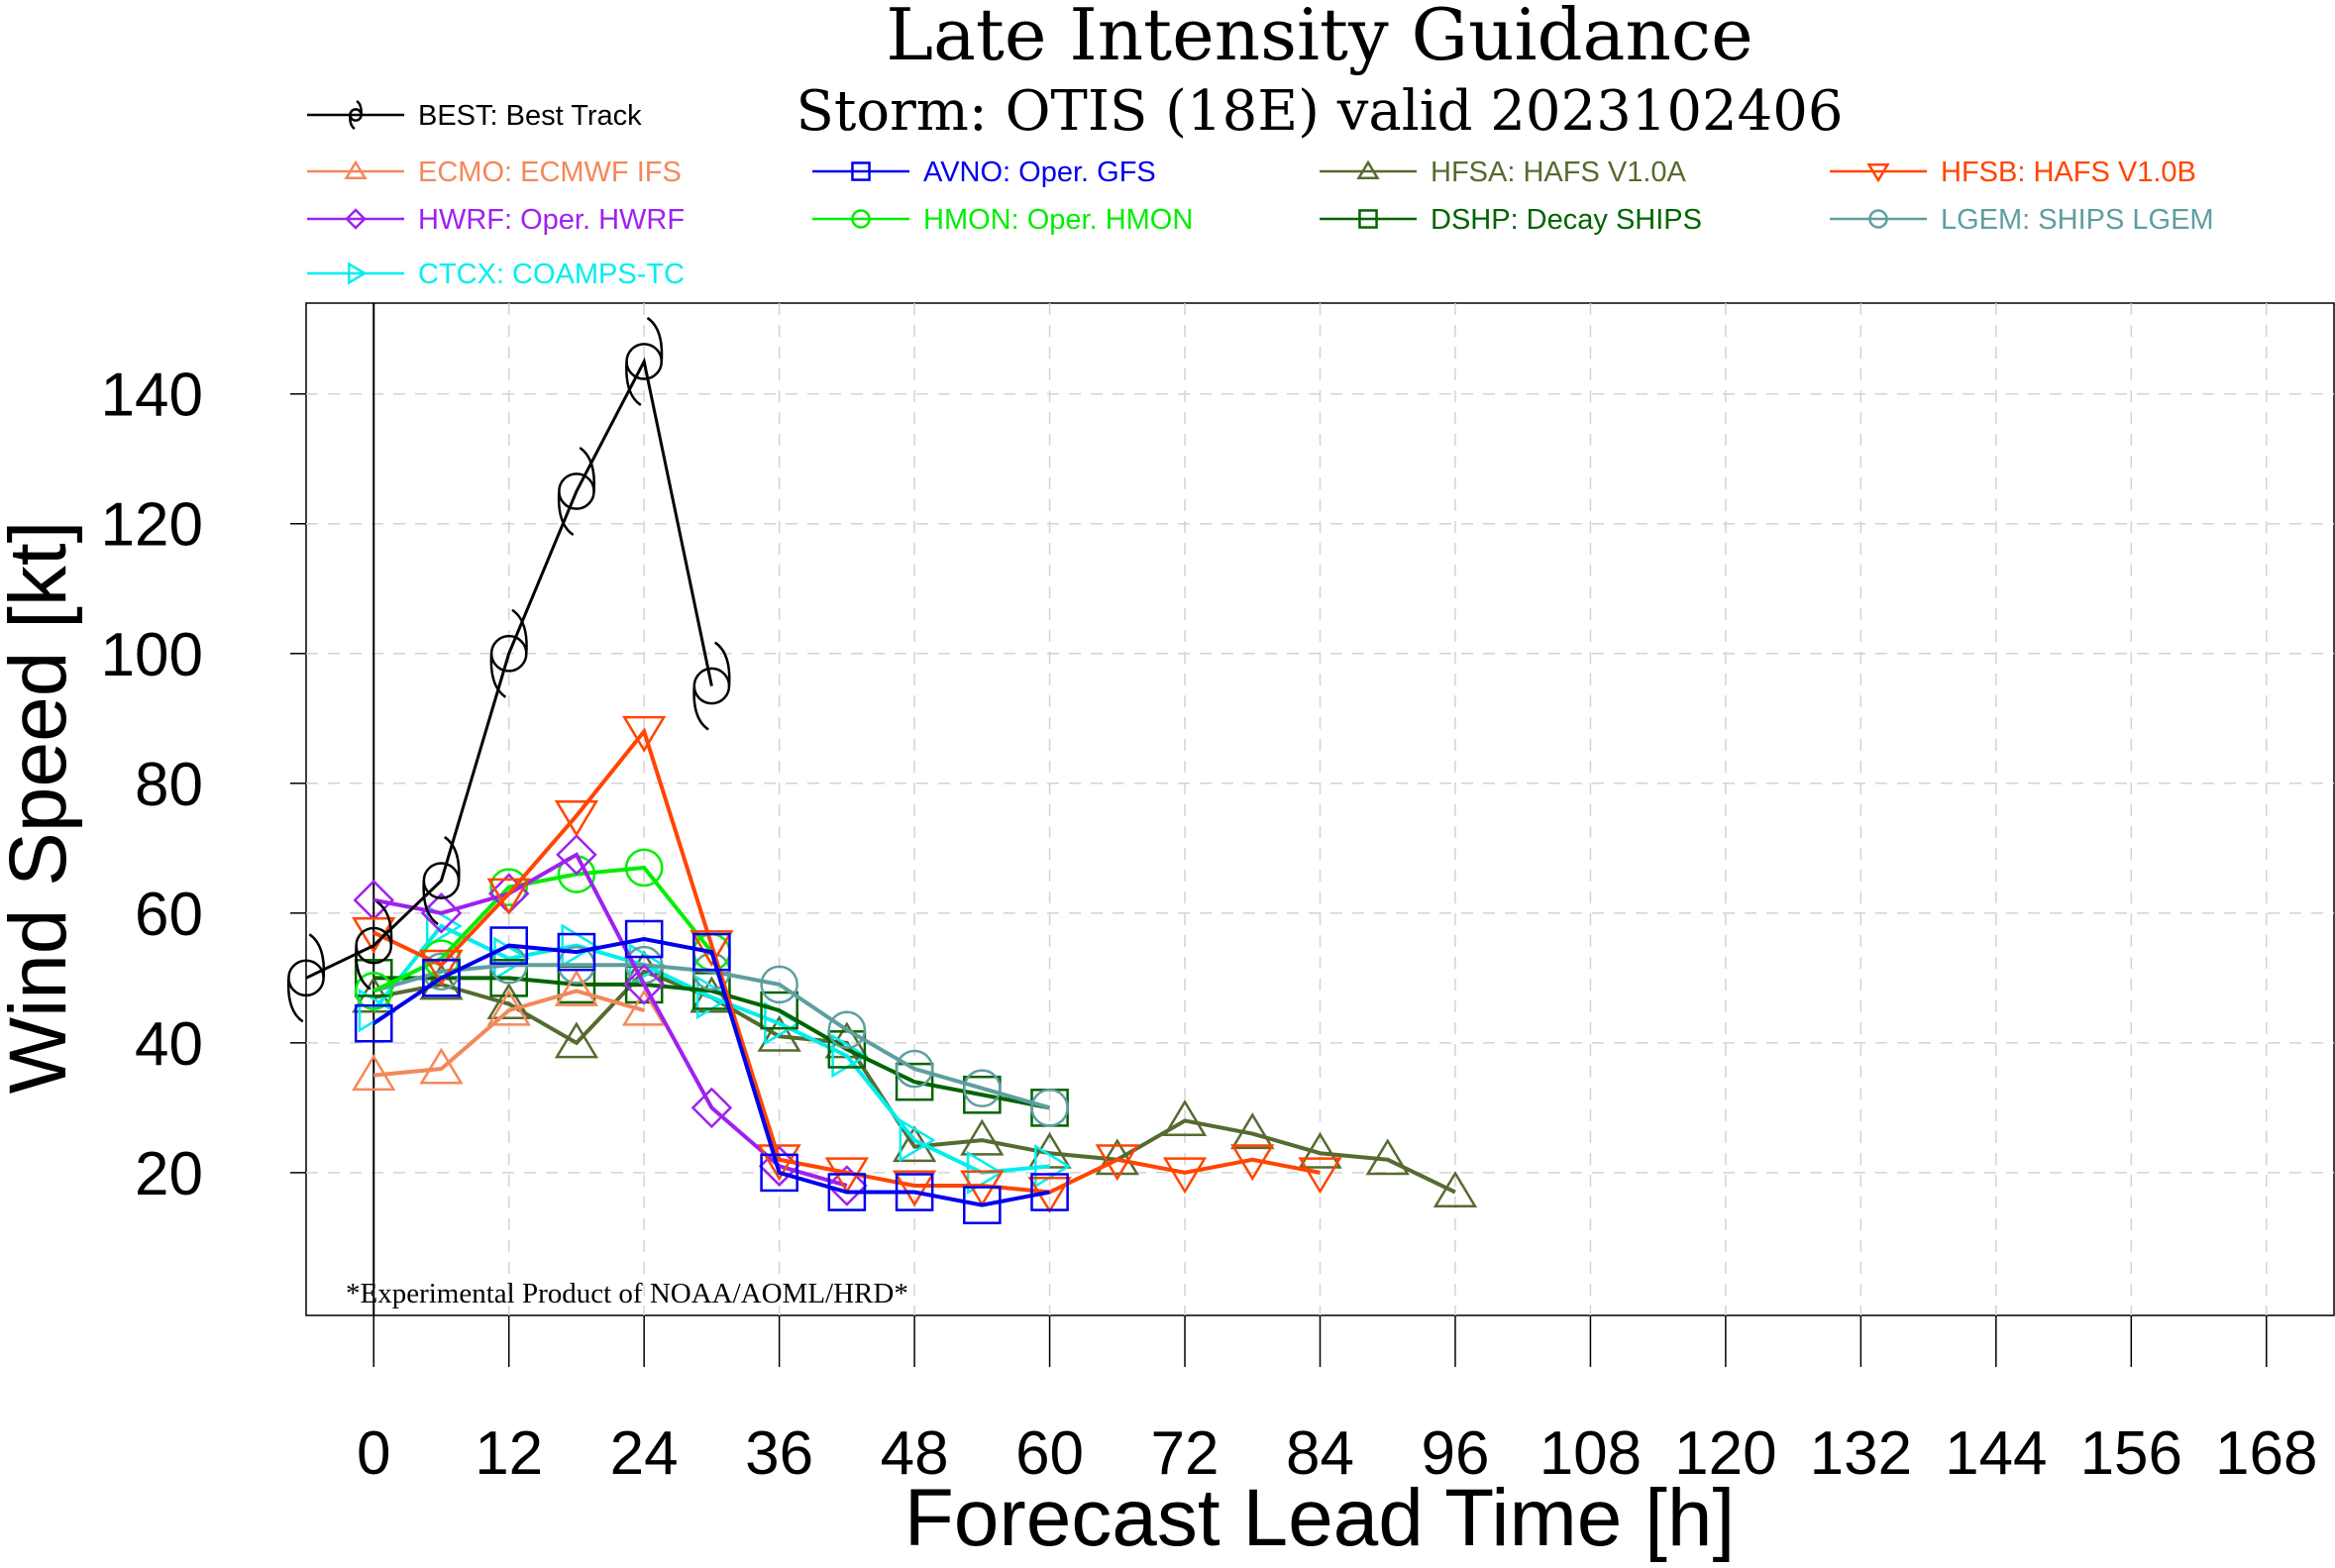 This screenshot has width=2335, height=1568. I want to click on x-axis-label: Forecast Lead Time [h], so click(1320, 1518).